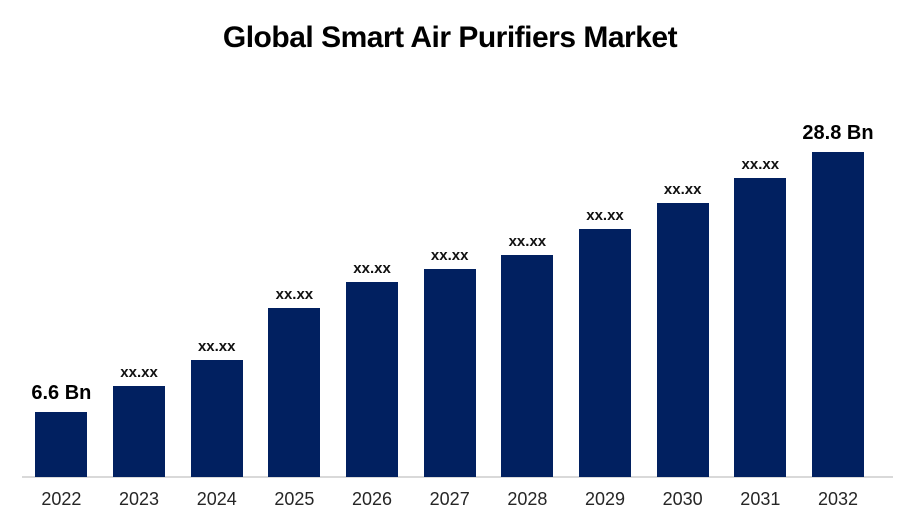  I want to click on x-axis-label-2022: 2022, so click(61, 499).